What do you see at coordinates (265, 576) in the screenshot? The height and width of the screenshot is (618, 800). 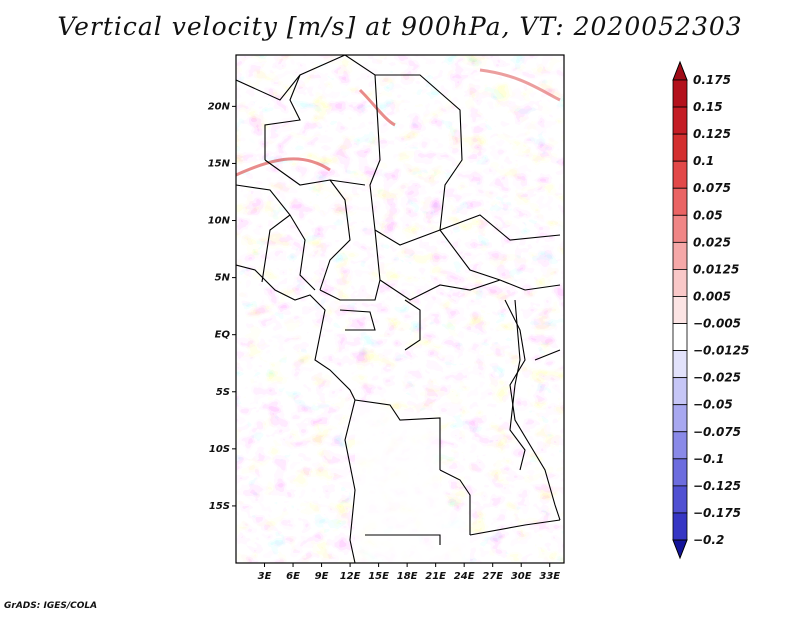 I see `x-tick-label: 3E` at bounding box center [265, 576].